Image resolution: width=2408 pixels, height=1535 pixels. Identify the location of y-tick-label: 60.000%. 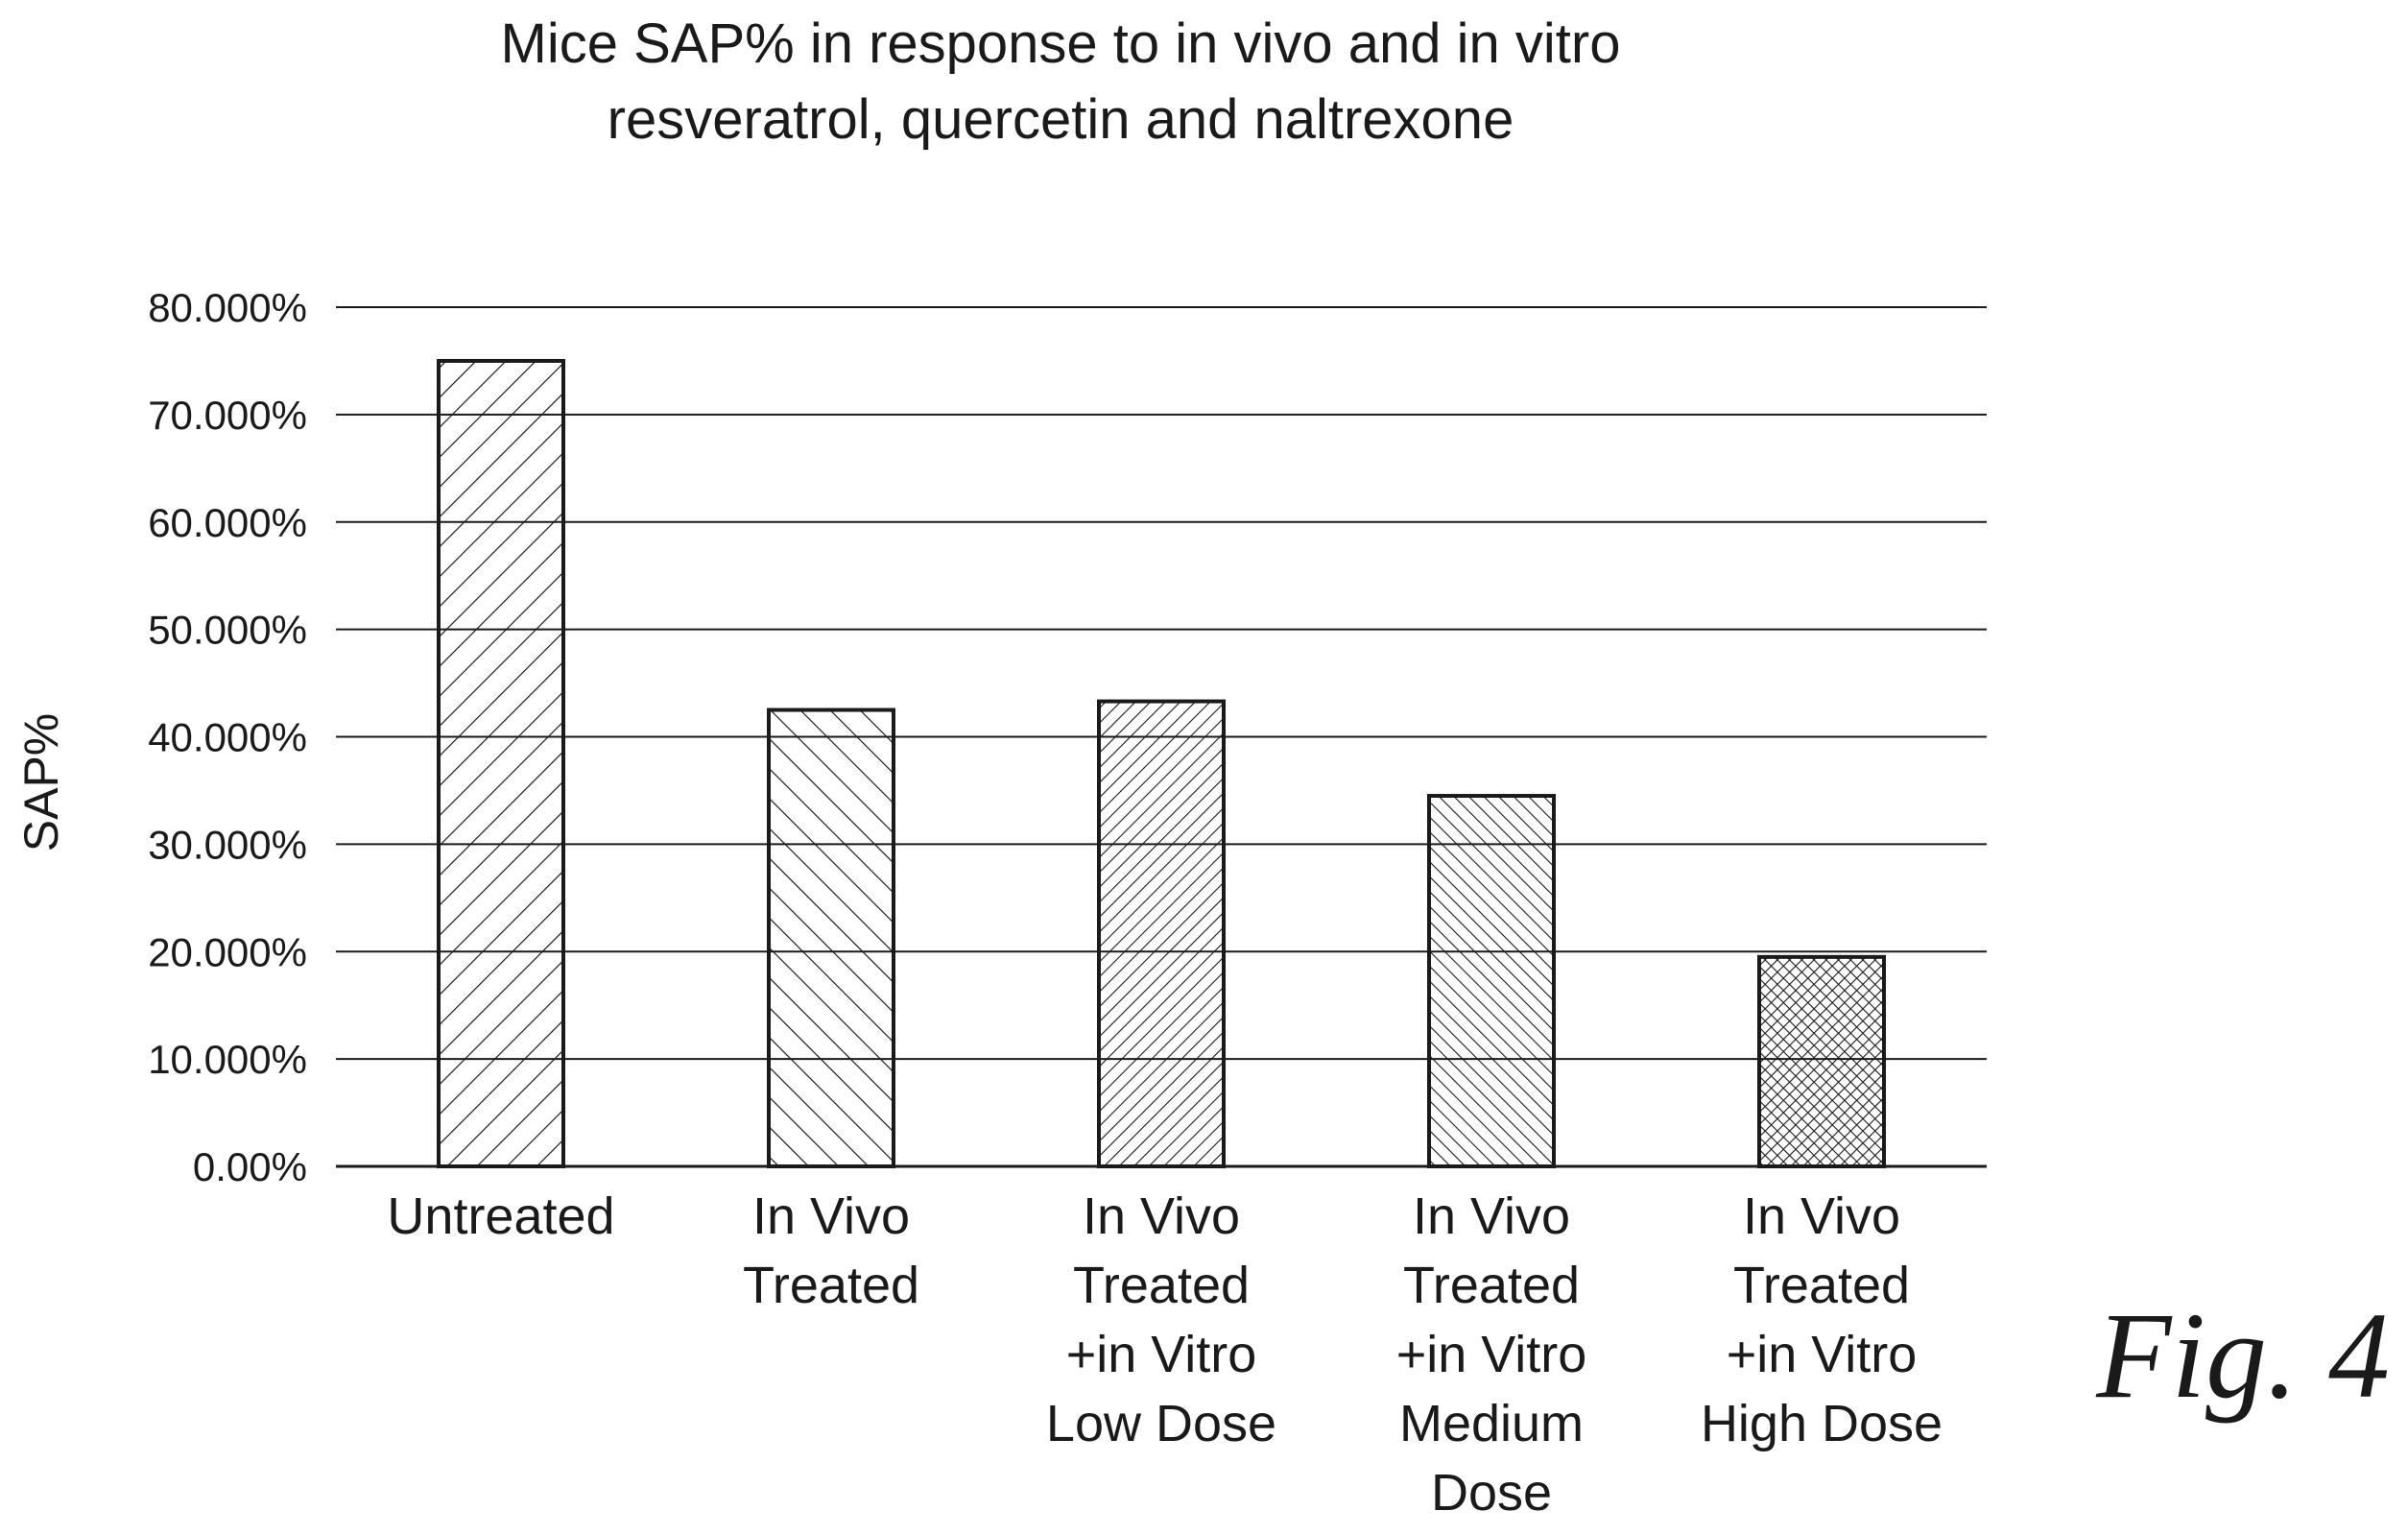
(227, 522).